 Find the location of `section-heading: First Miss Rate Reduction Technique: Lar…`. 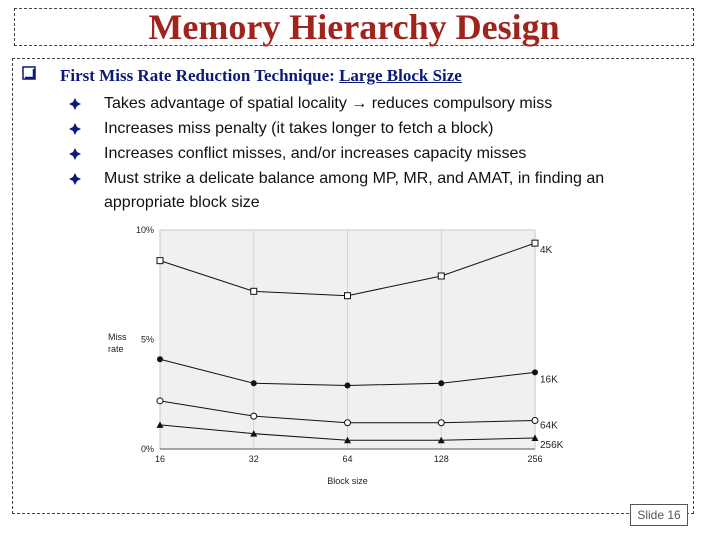

section-heading: First Miss Rate Reduction Technique: Lar… is located at coordinates (261, 76).